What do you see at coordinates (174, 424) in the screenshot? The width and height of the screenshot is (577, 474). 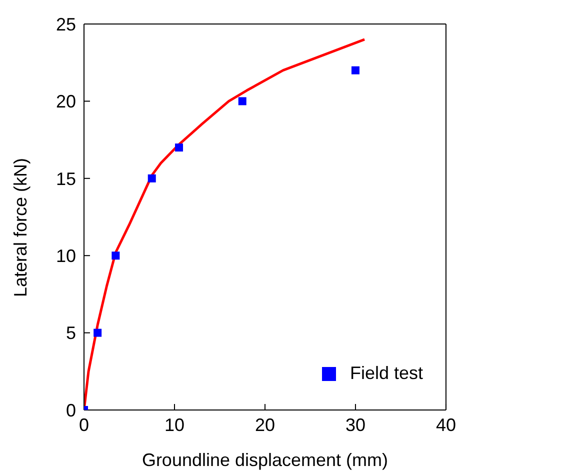 I see `x-tick-label: 10` at bounding box center [174, 424].